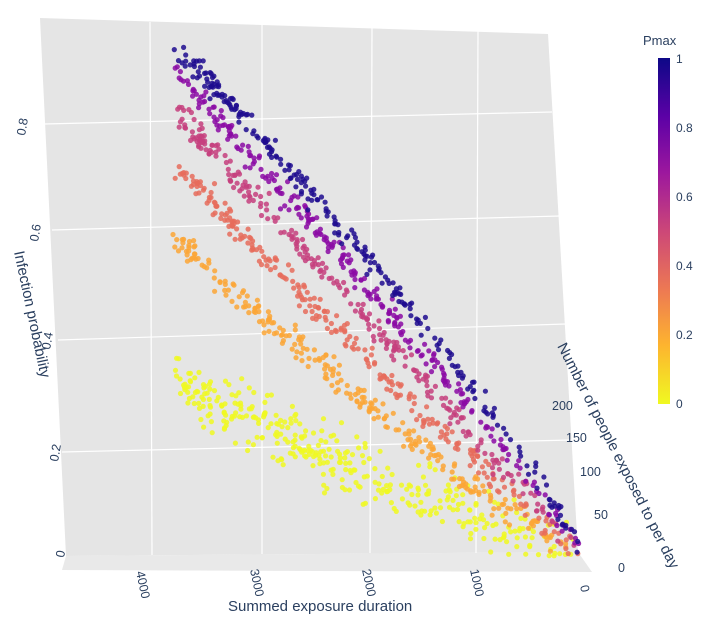 This screenshot has width=702, height=636. What do you see at coordinates (684, 197) in the screenshot?
I see `colorbar-tick-label: 0.6` at bounding box center [684, 197].